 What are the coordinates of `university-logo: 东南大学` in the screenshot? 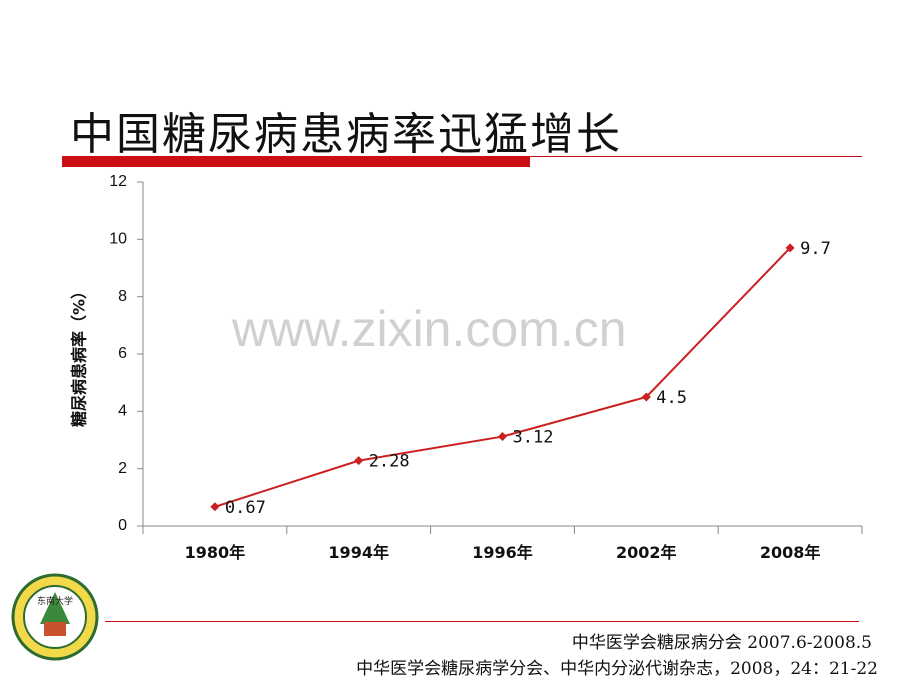 It's located at (55, 617).